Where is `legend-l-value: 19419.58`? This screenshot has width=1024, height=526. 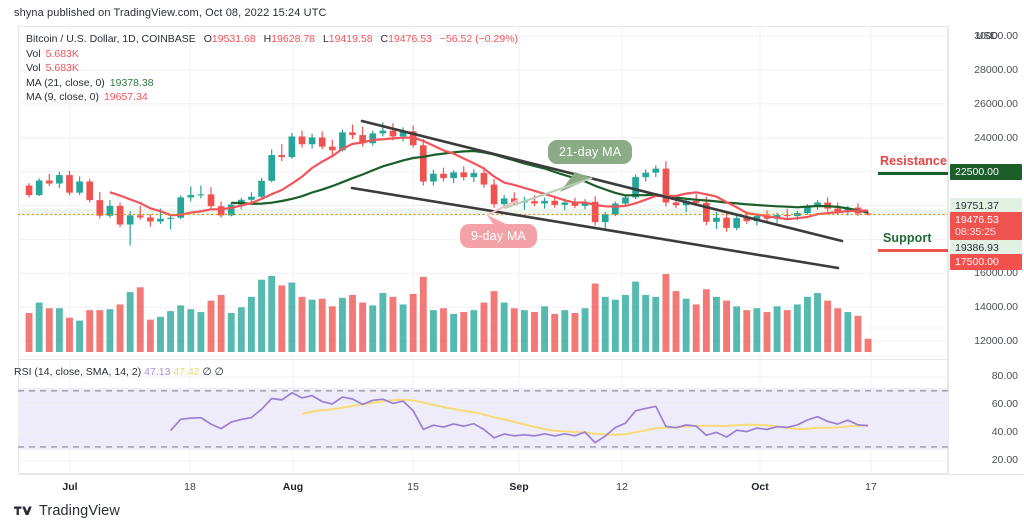
legend-l-value: 19419.58 is located at coordinates (350, 39).